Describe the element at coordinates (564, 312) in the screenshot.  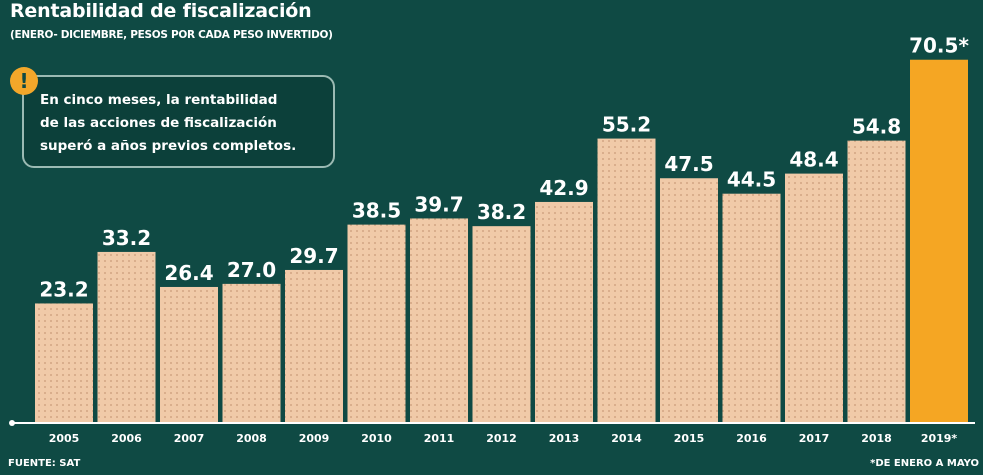
I see `bar-2013` at that location.